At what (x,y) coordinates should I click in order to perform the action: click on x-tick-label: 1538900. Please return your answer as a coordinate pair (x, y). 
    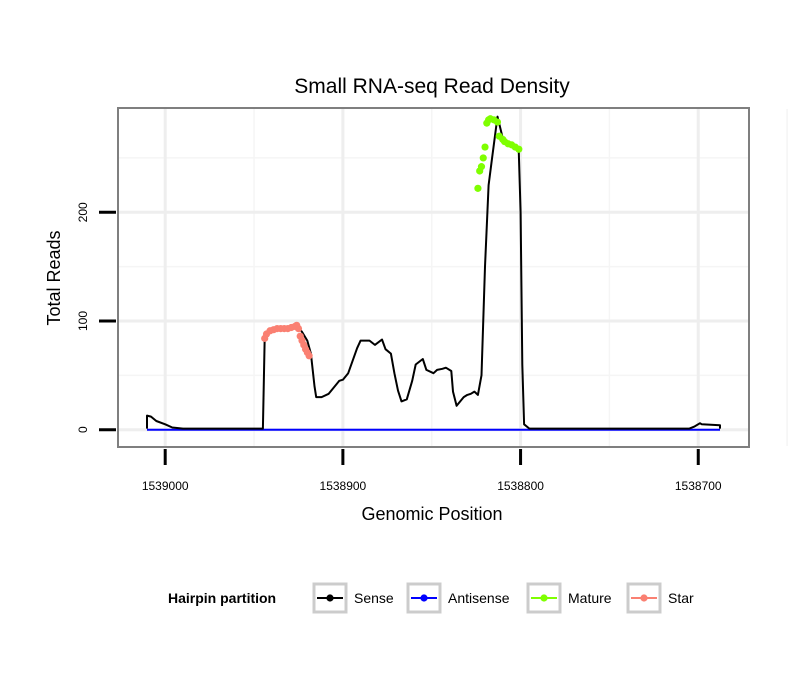
    Looking at the image, I should click on (343, 486).